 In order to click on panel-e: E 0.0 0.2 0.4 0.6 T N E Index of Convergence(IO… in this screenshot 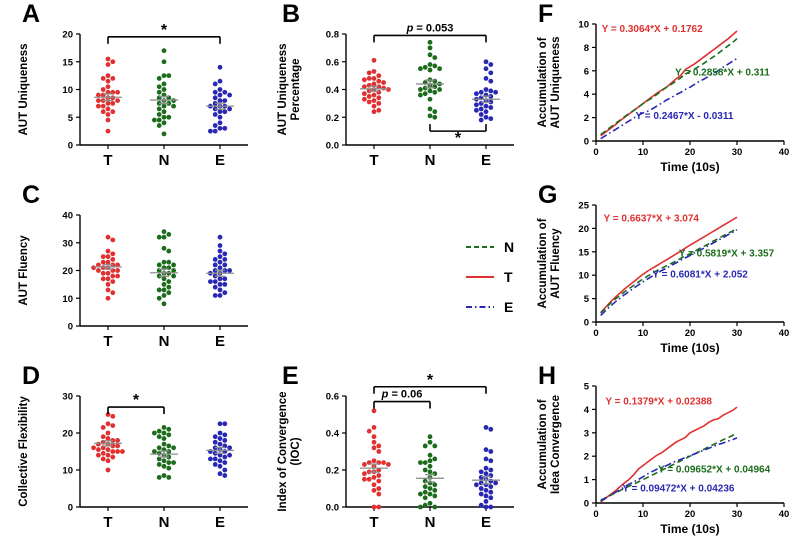, I will do `click(399, 452)`.